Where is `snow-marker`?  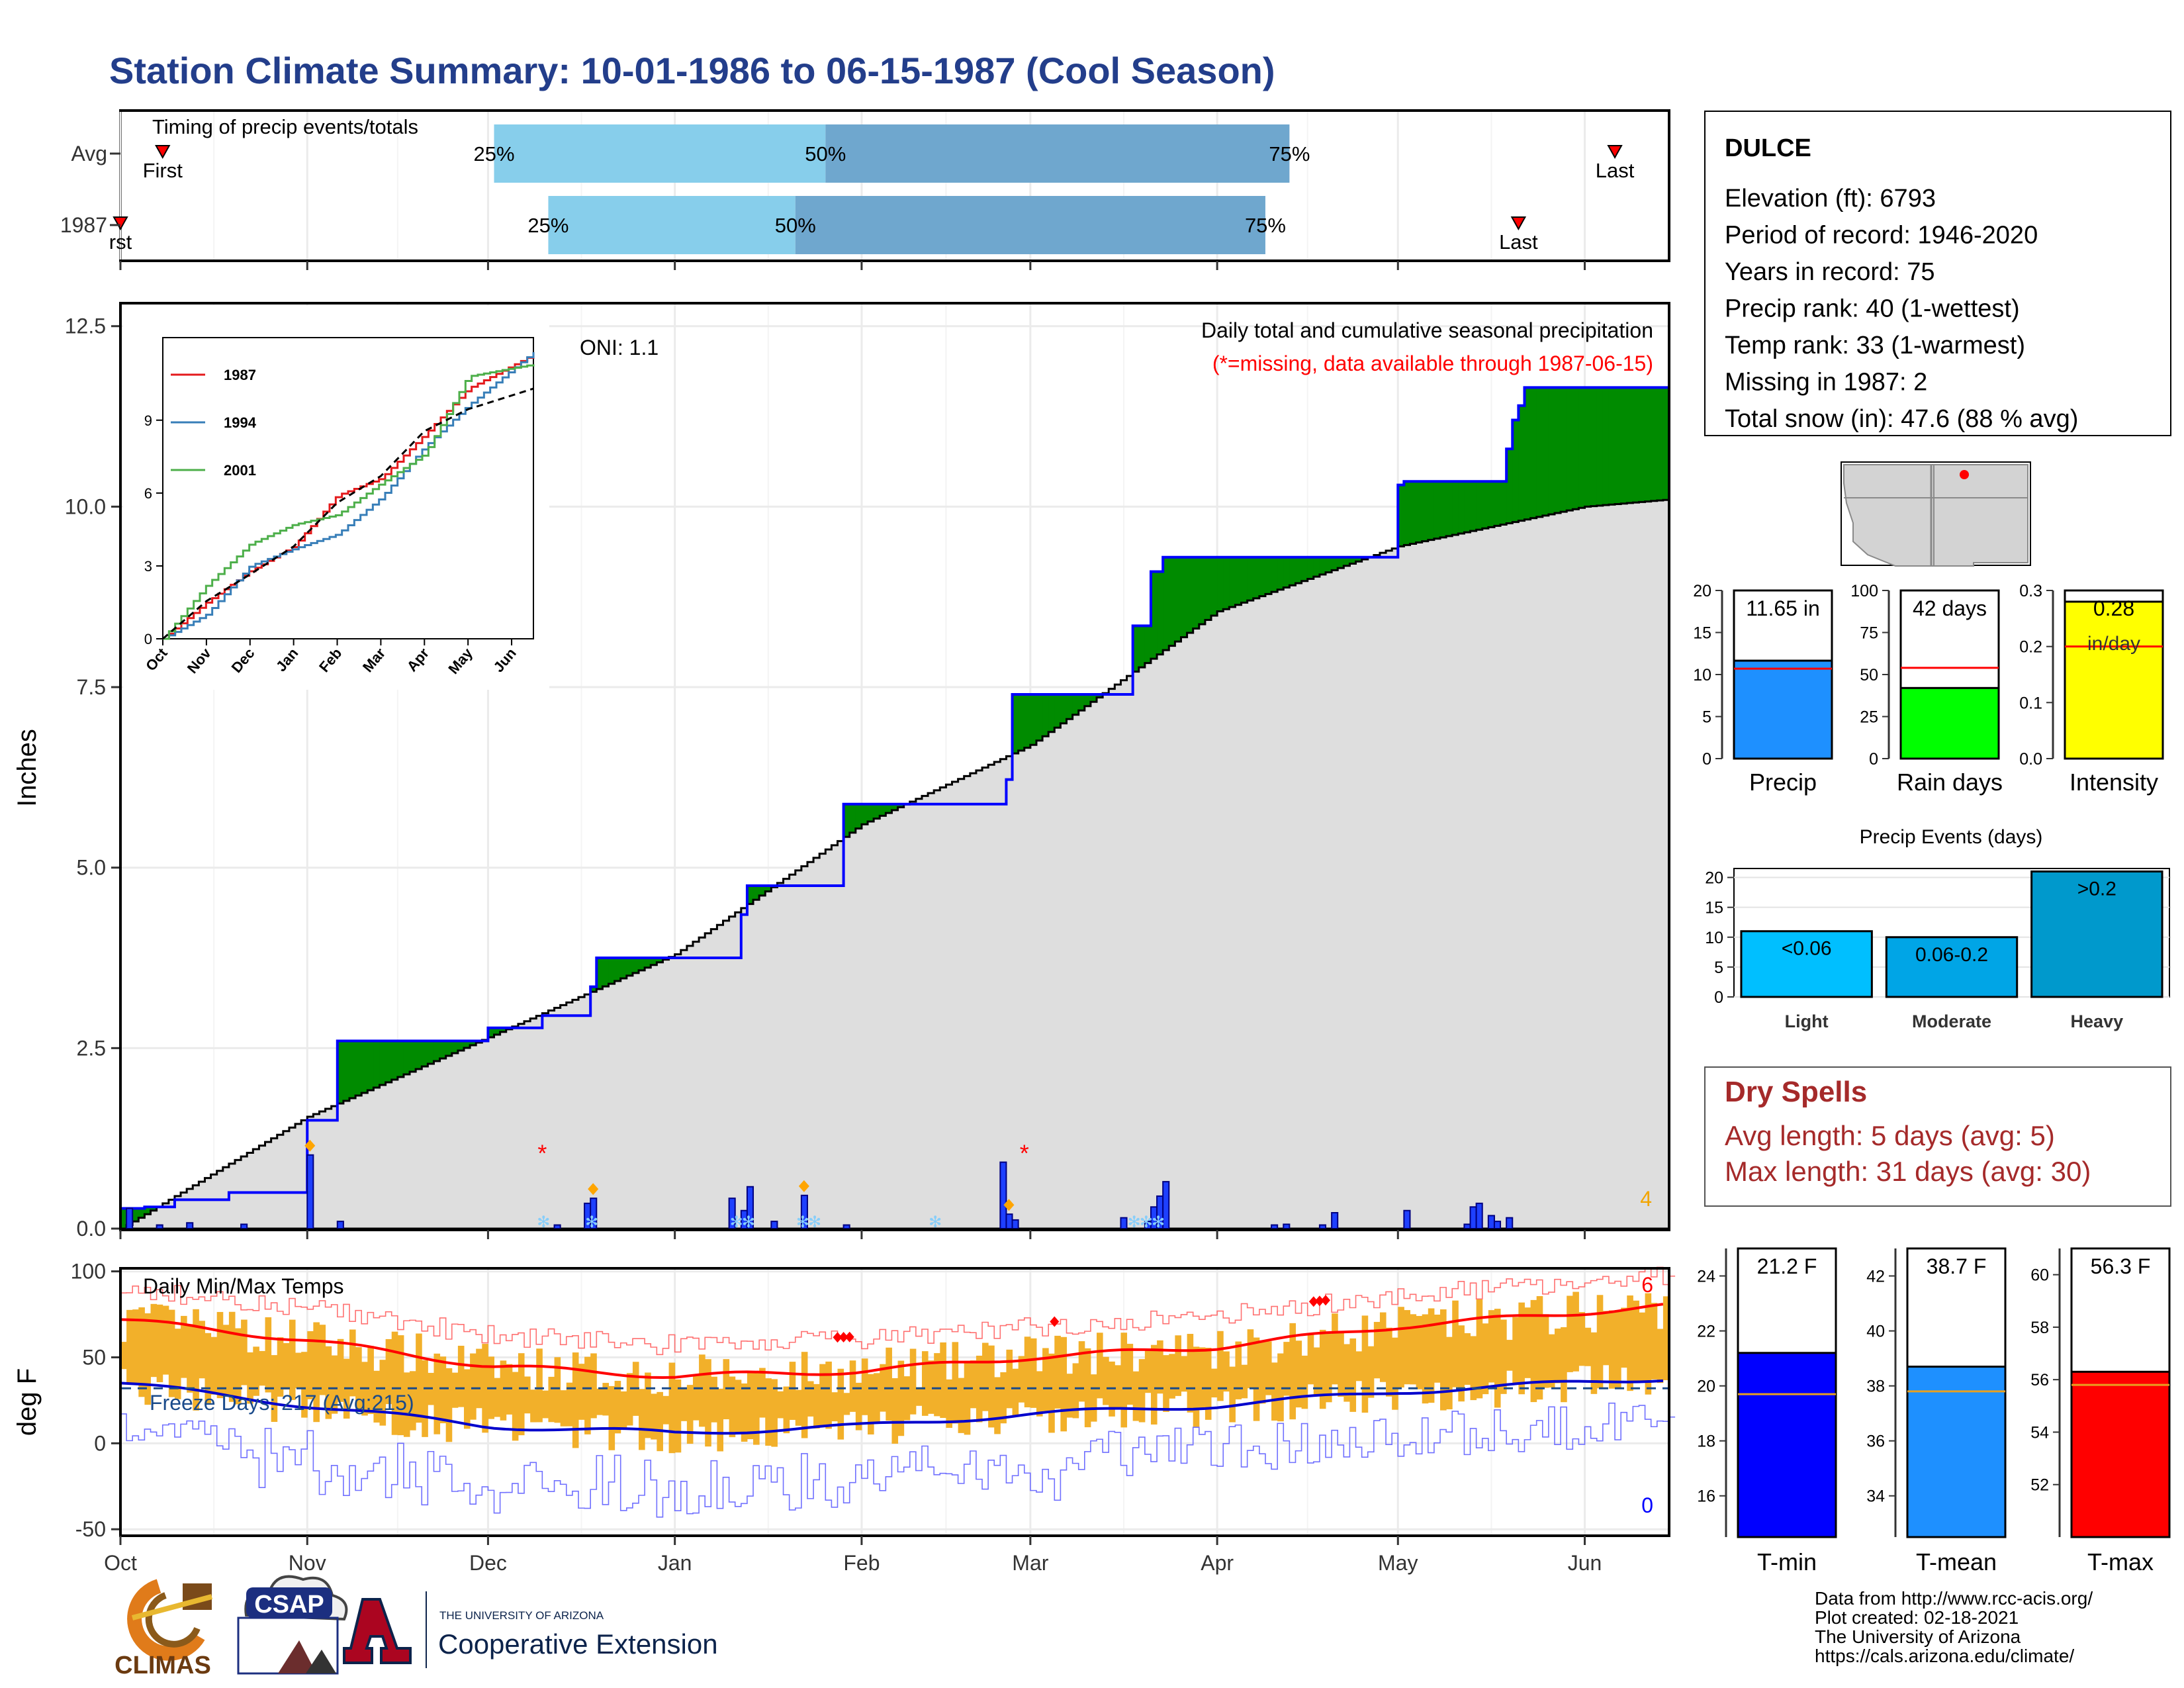 snow-marker is located at coordinates (1009, 1205).